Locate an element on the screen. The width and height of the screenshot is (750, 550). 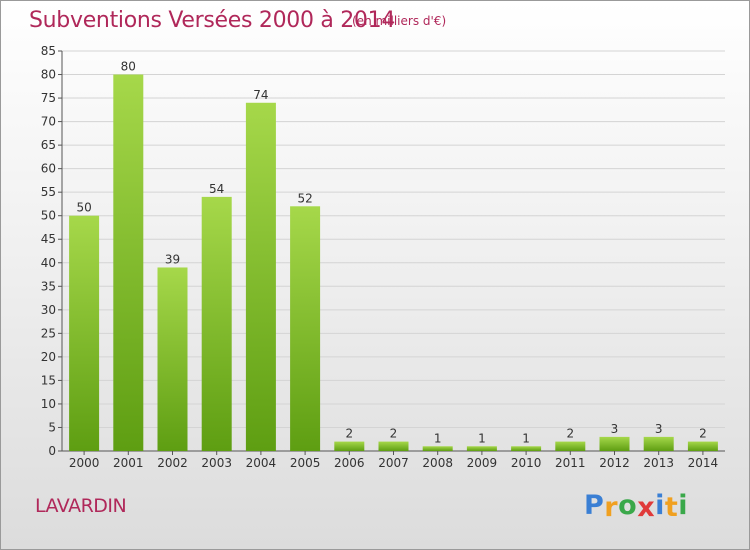
logo-letter: r is located at coordinates (611, 507).